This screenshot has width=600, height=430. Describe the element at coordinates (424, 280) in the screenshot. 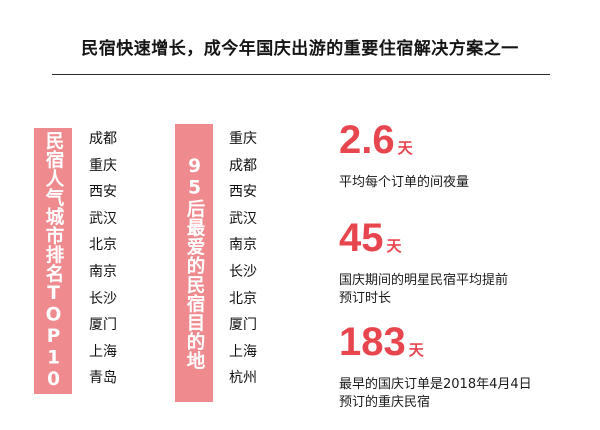

I see `stat-description-line: 国庆期间的明星民宿平均提前` at that location.